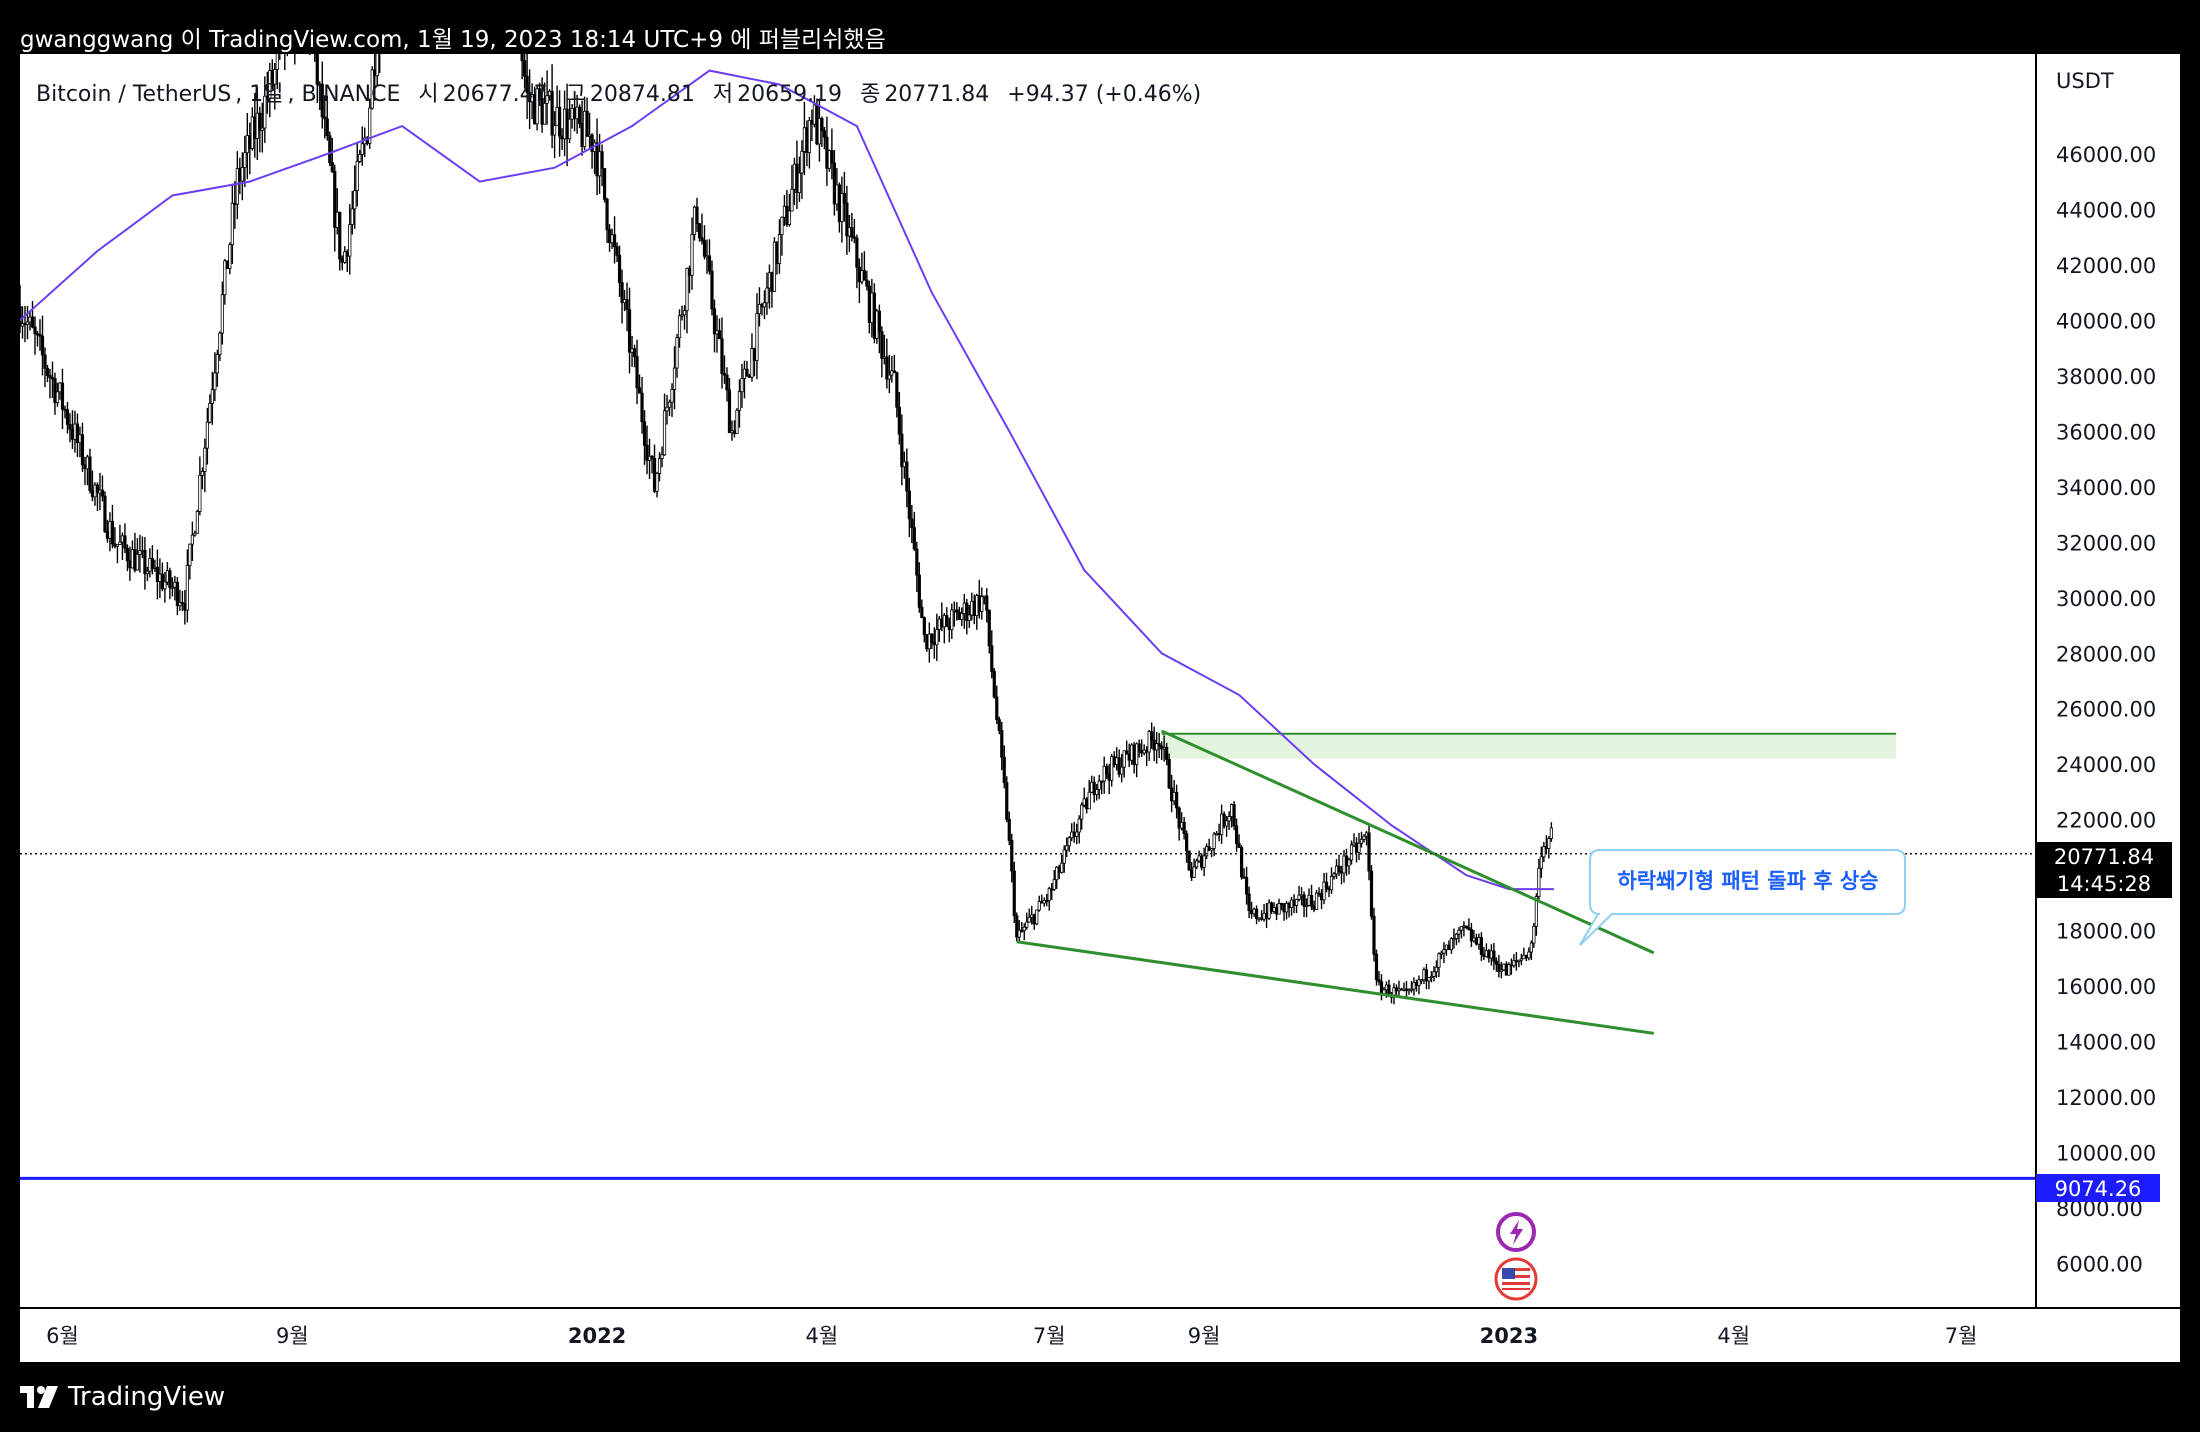  Describe the element at coordinates (1516, 1232) in the screenshot. I see `lightning-icon` at that location.